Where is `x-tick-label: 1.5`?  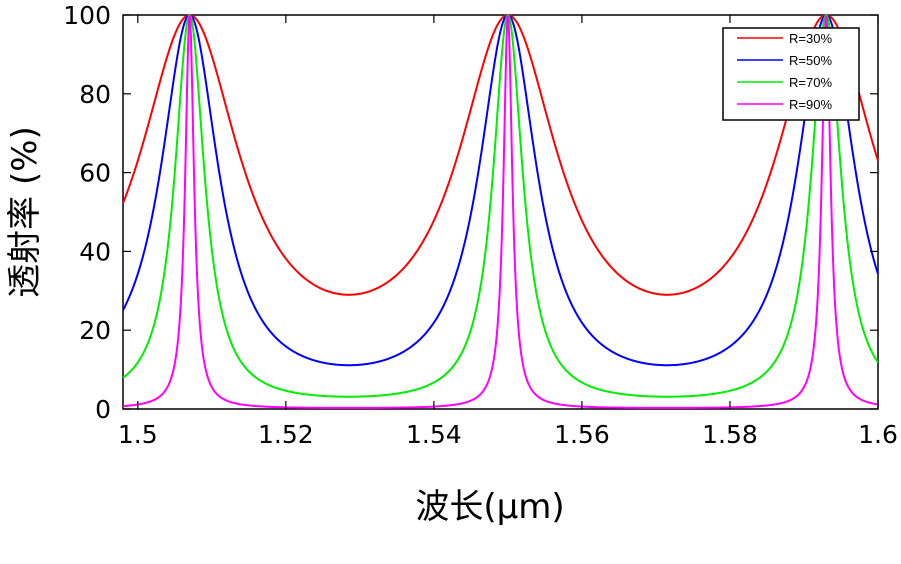
x-tick-label: 1.5 is located at coordinates (138, 434).